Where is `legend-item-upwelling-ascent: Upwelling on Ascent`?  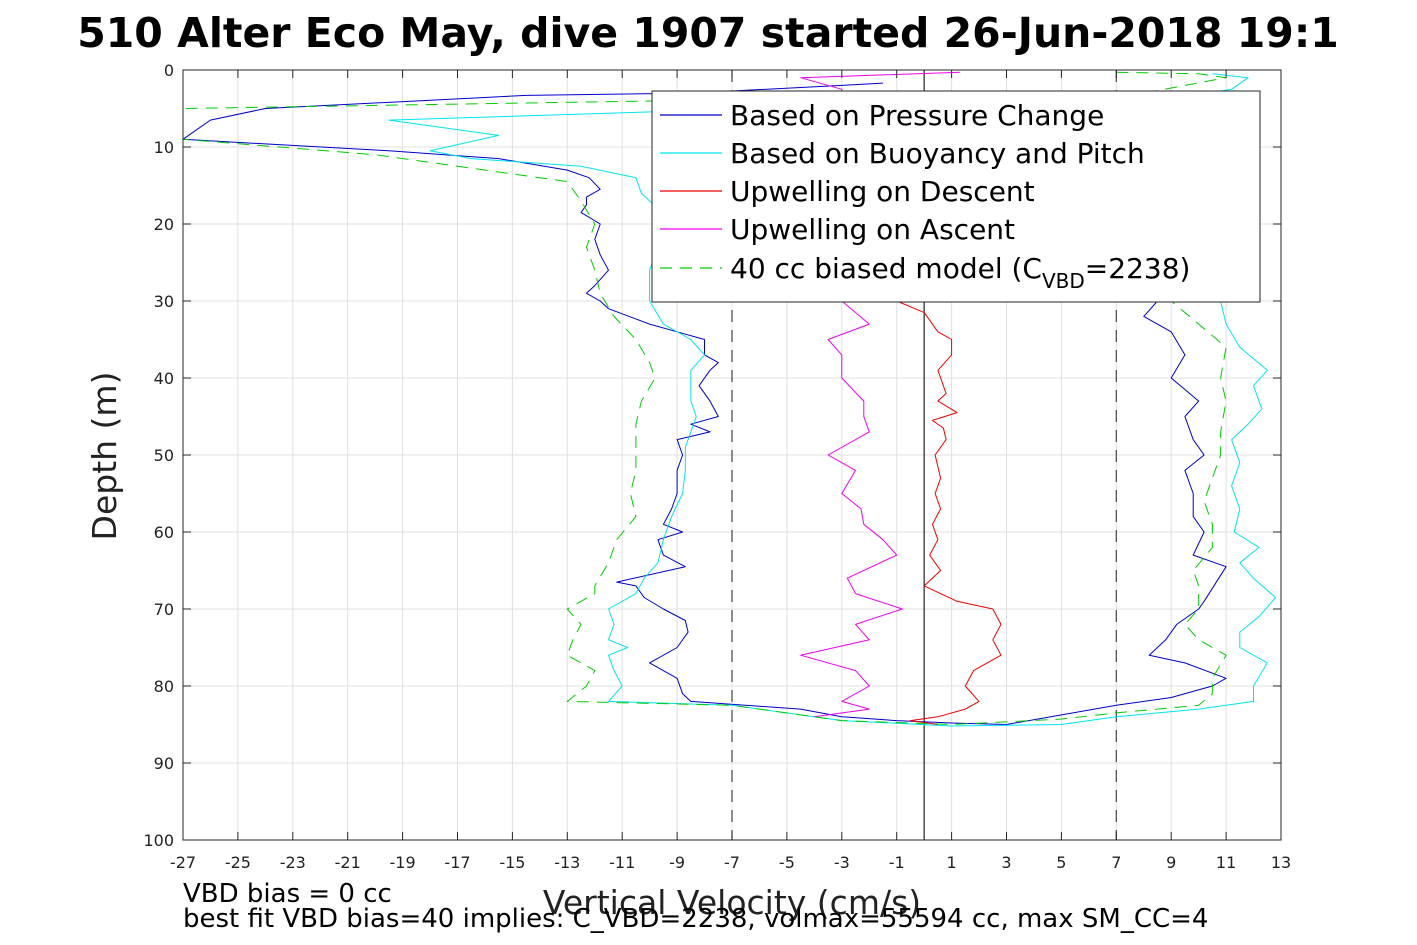
legend-item-upwelling-ascent: Upwelling on Ascent is located at coordinates (837, 229).